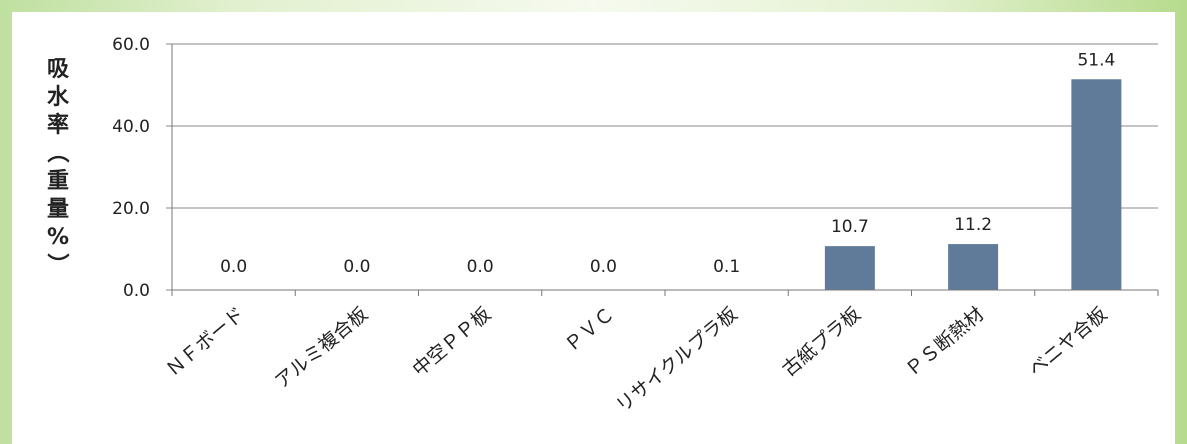 This screenshot has height=444, width=1187. What do you see at coordinates (973, 184) in the screenshot?
I see `bars` at bounding box center [973, 184].